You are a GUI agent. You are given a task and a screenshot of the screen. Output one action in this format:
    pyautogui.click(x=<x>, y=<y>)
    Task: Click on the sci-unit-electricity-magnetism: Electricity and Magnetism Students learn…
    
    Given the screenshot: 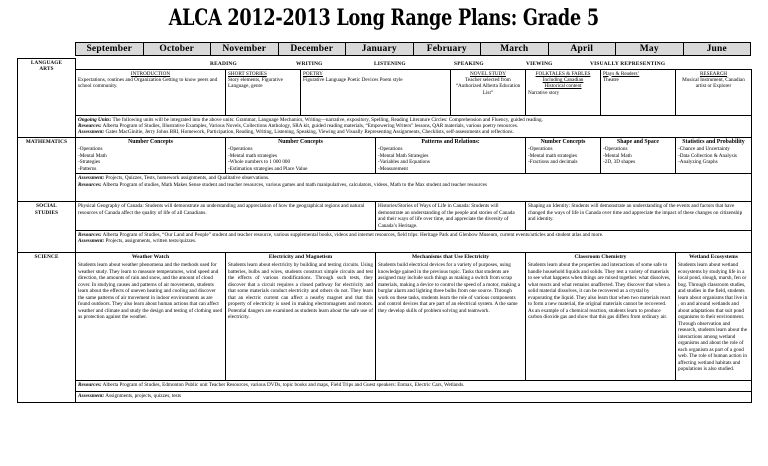 What is the action you would take?
    pyautogui.click(x=300, y=317)
    